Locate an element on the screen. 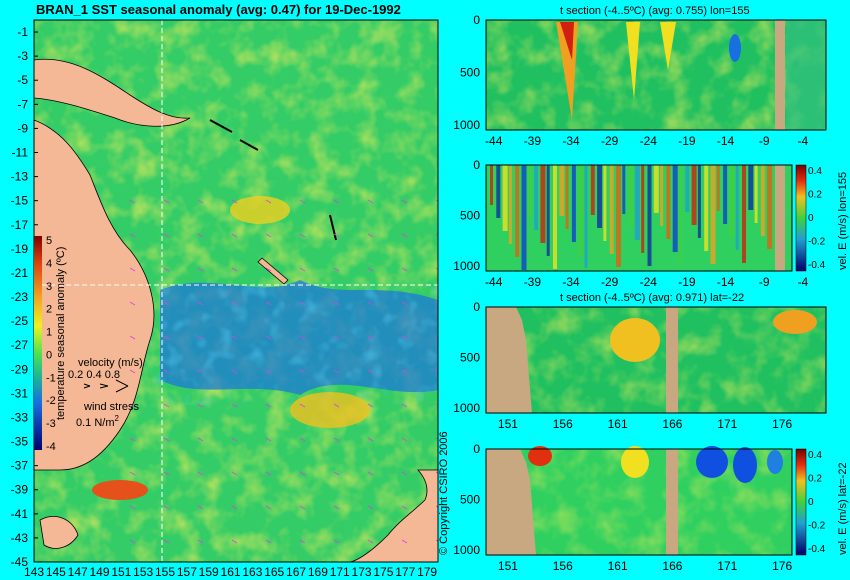 Image resolution: width=850 pixels, height=580 pixels. map-x-tick-label: 163 is located at coordinates (252, 572).